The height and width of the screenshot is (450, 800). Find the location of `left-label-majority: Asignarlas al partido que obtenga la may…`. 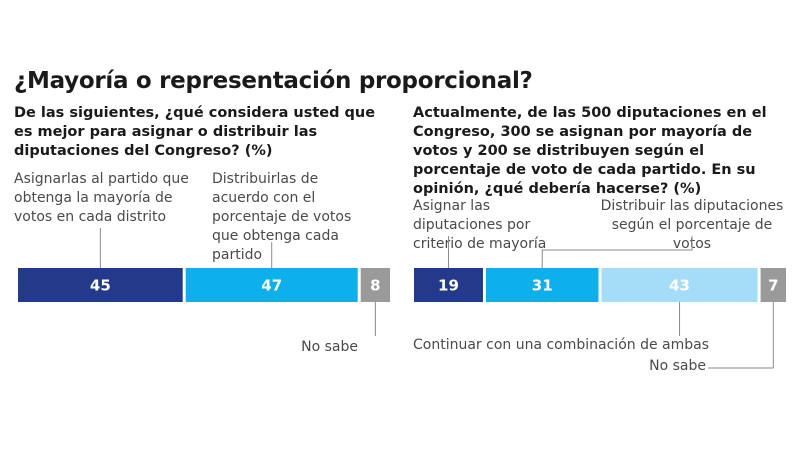

left-label-majority: Asignarlas al partido que obtenga la may… is located at coordinates (101, 198).